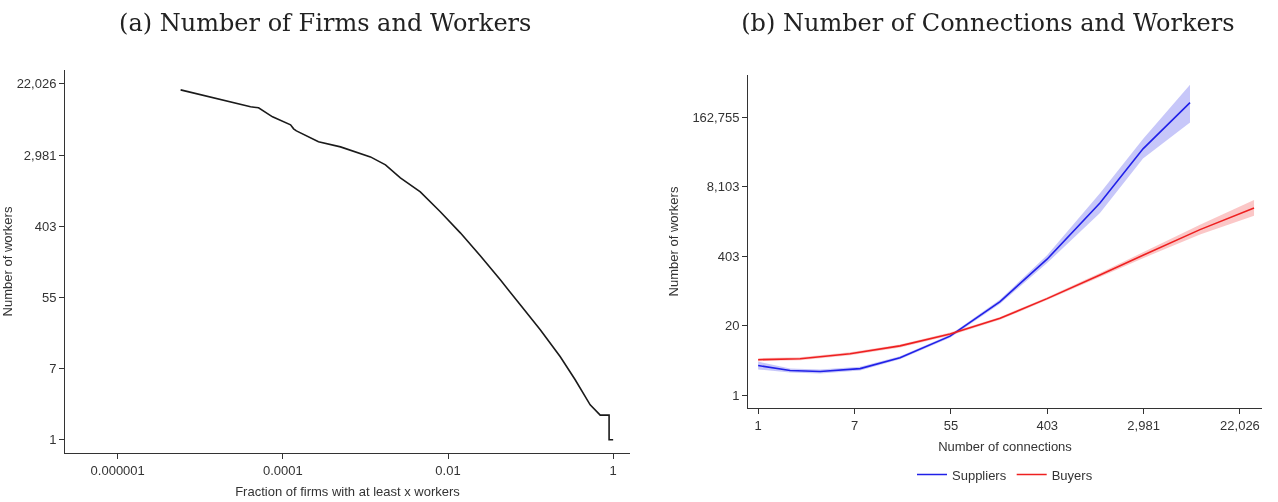 The width and height of the screenshot is (1278, 502). What do you see at coordinates (723, 187) in the screenshot?
I see `y-tick-label: 8,103` at bounding box center [723, 187].